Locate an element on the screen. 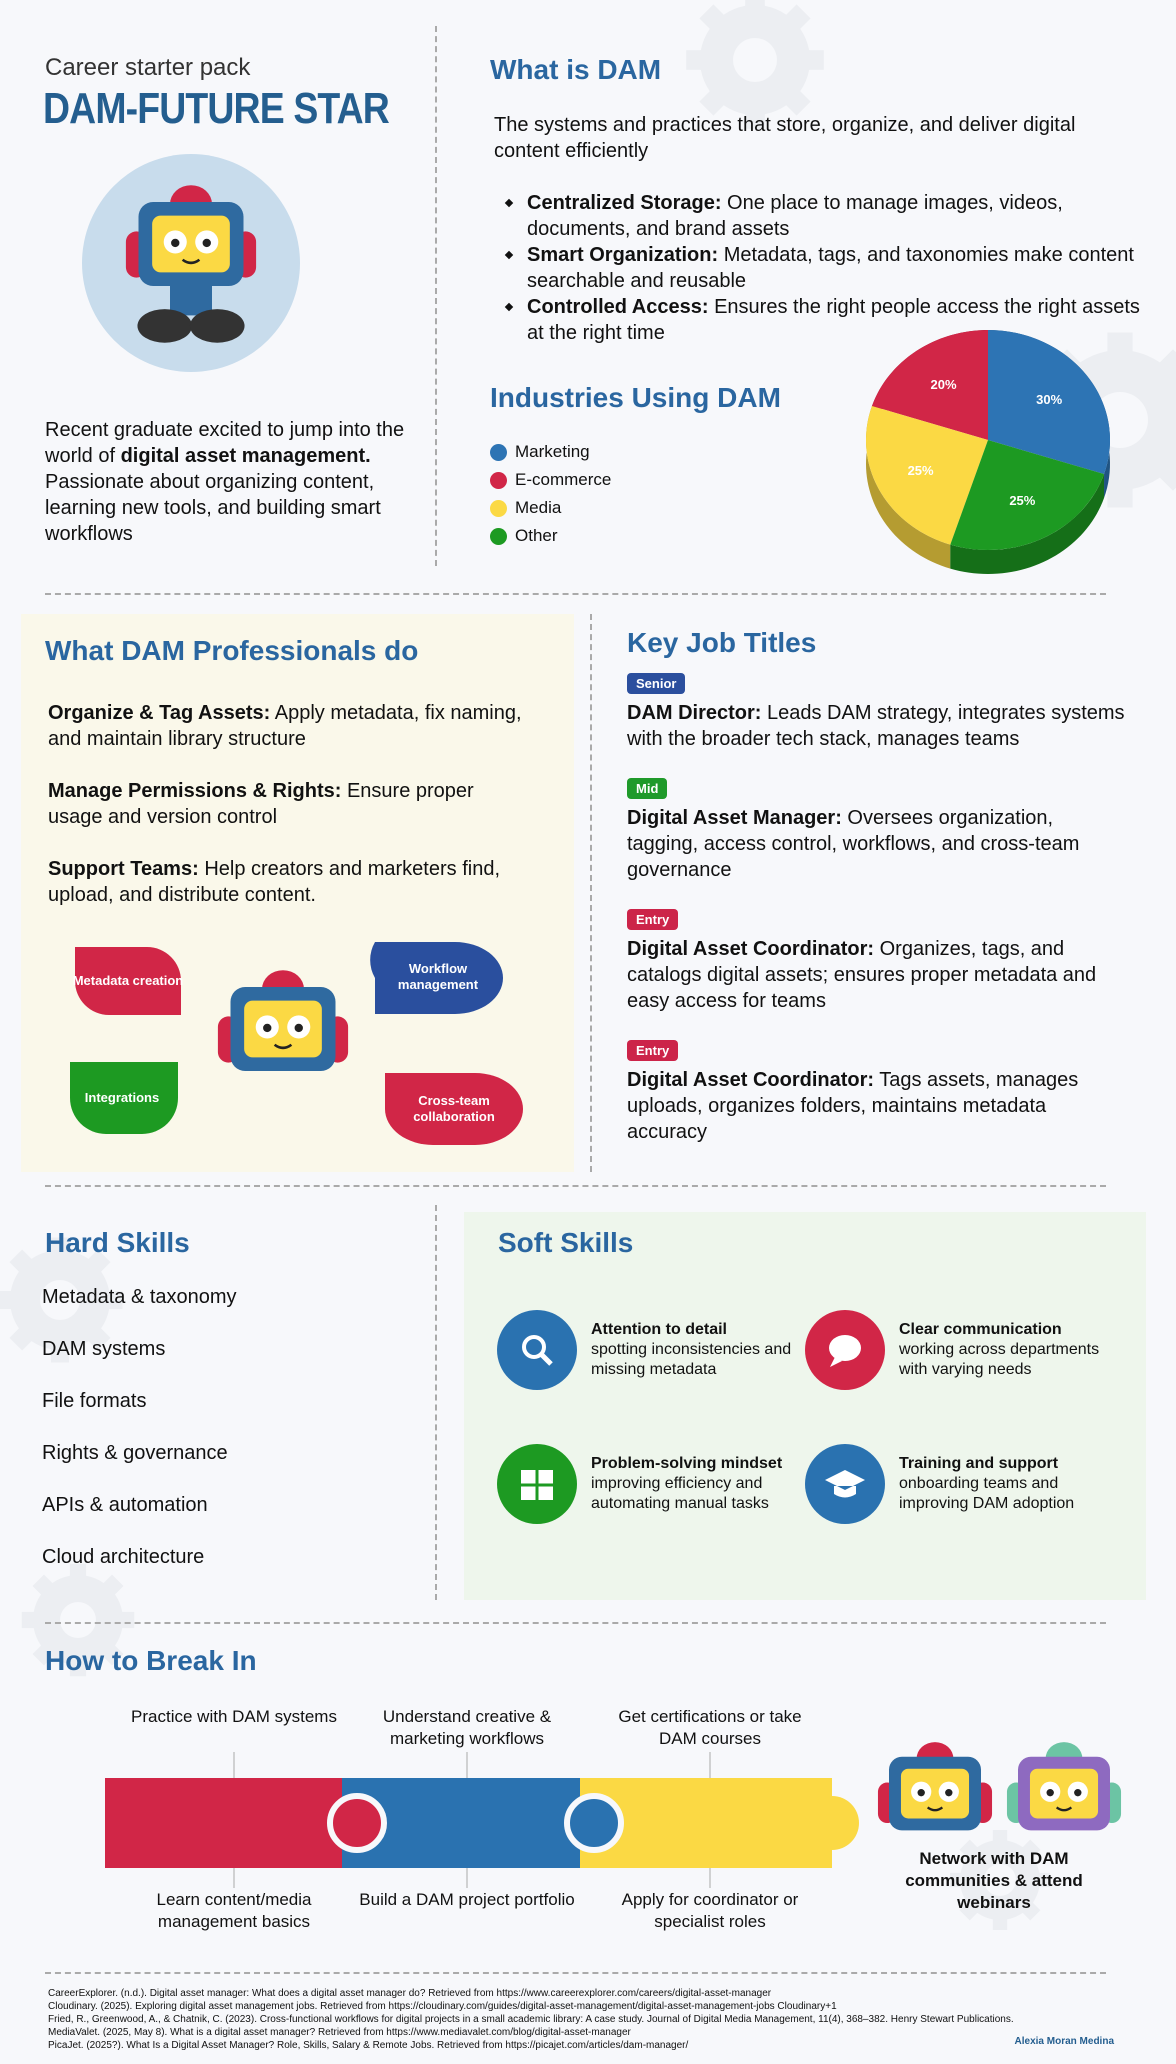 This screenshot has width=1176, height=2064. robot-smile is located at coordinates (935, 1809).